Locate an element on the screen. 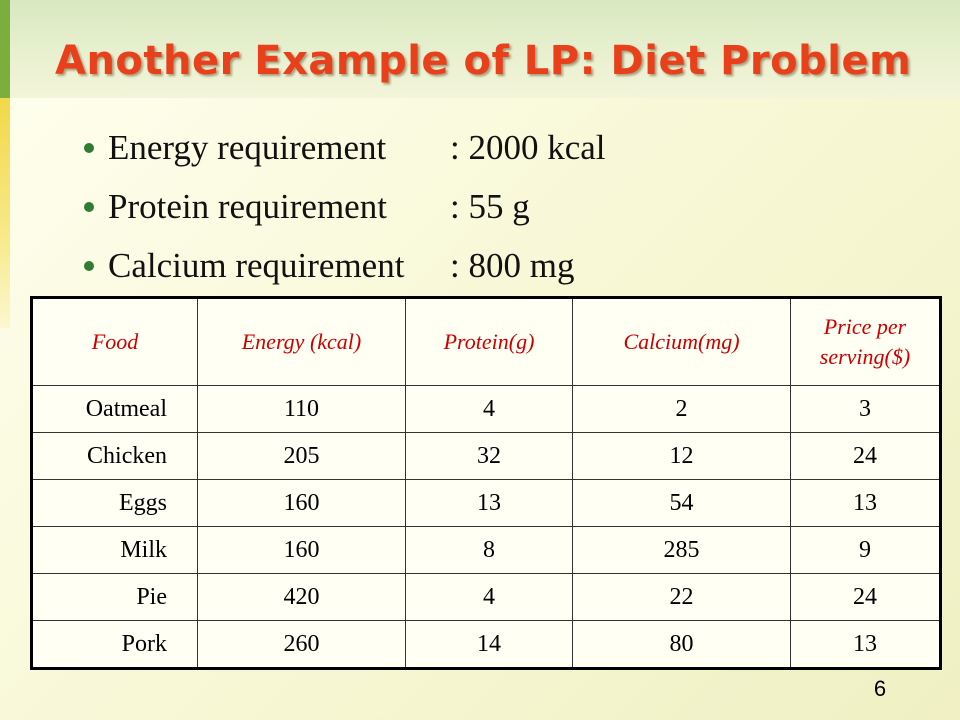  accent-bar-top is located at coordinates (5, 49).